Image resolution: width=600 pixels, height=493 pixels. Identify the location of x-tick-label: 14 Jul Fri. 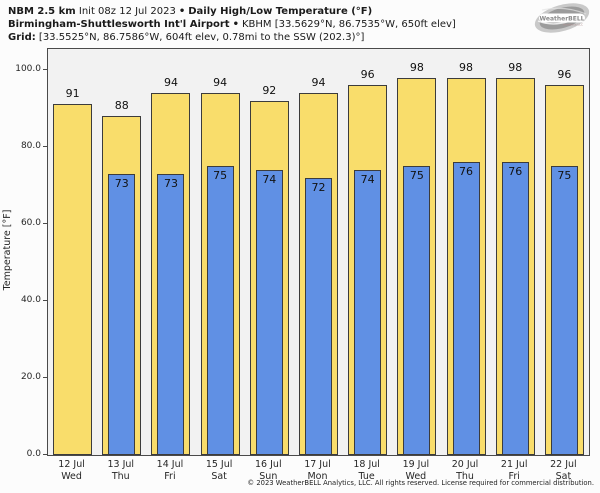
(170, 471).